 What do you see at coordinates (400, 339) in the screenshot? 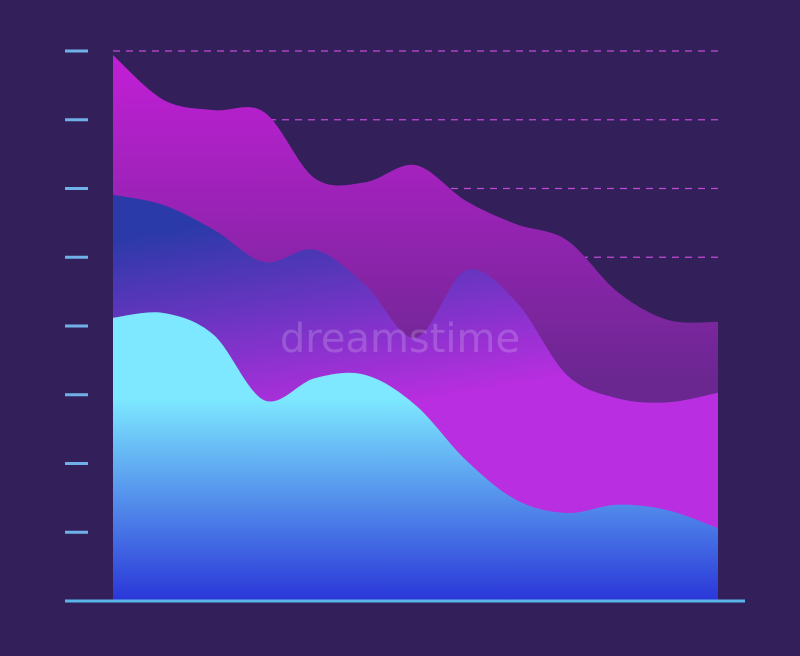
I see `watermark: dreamstime` at bounding box center [400, 339].